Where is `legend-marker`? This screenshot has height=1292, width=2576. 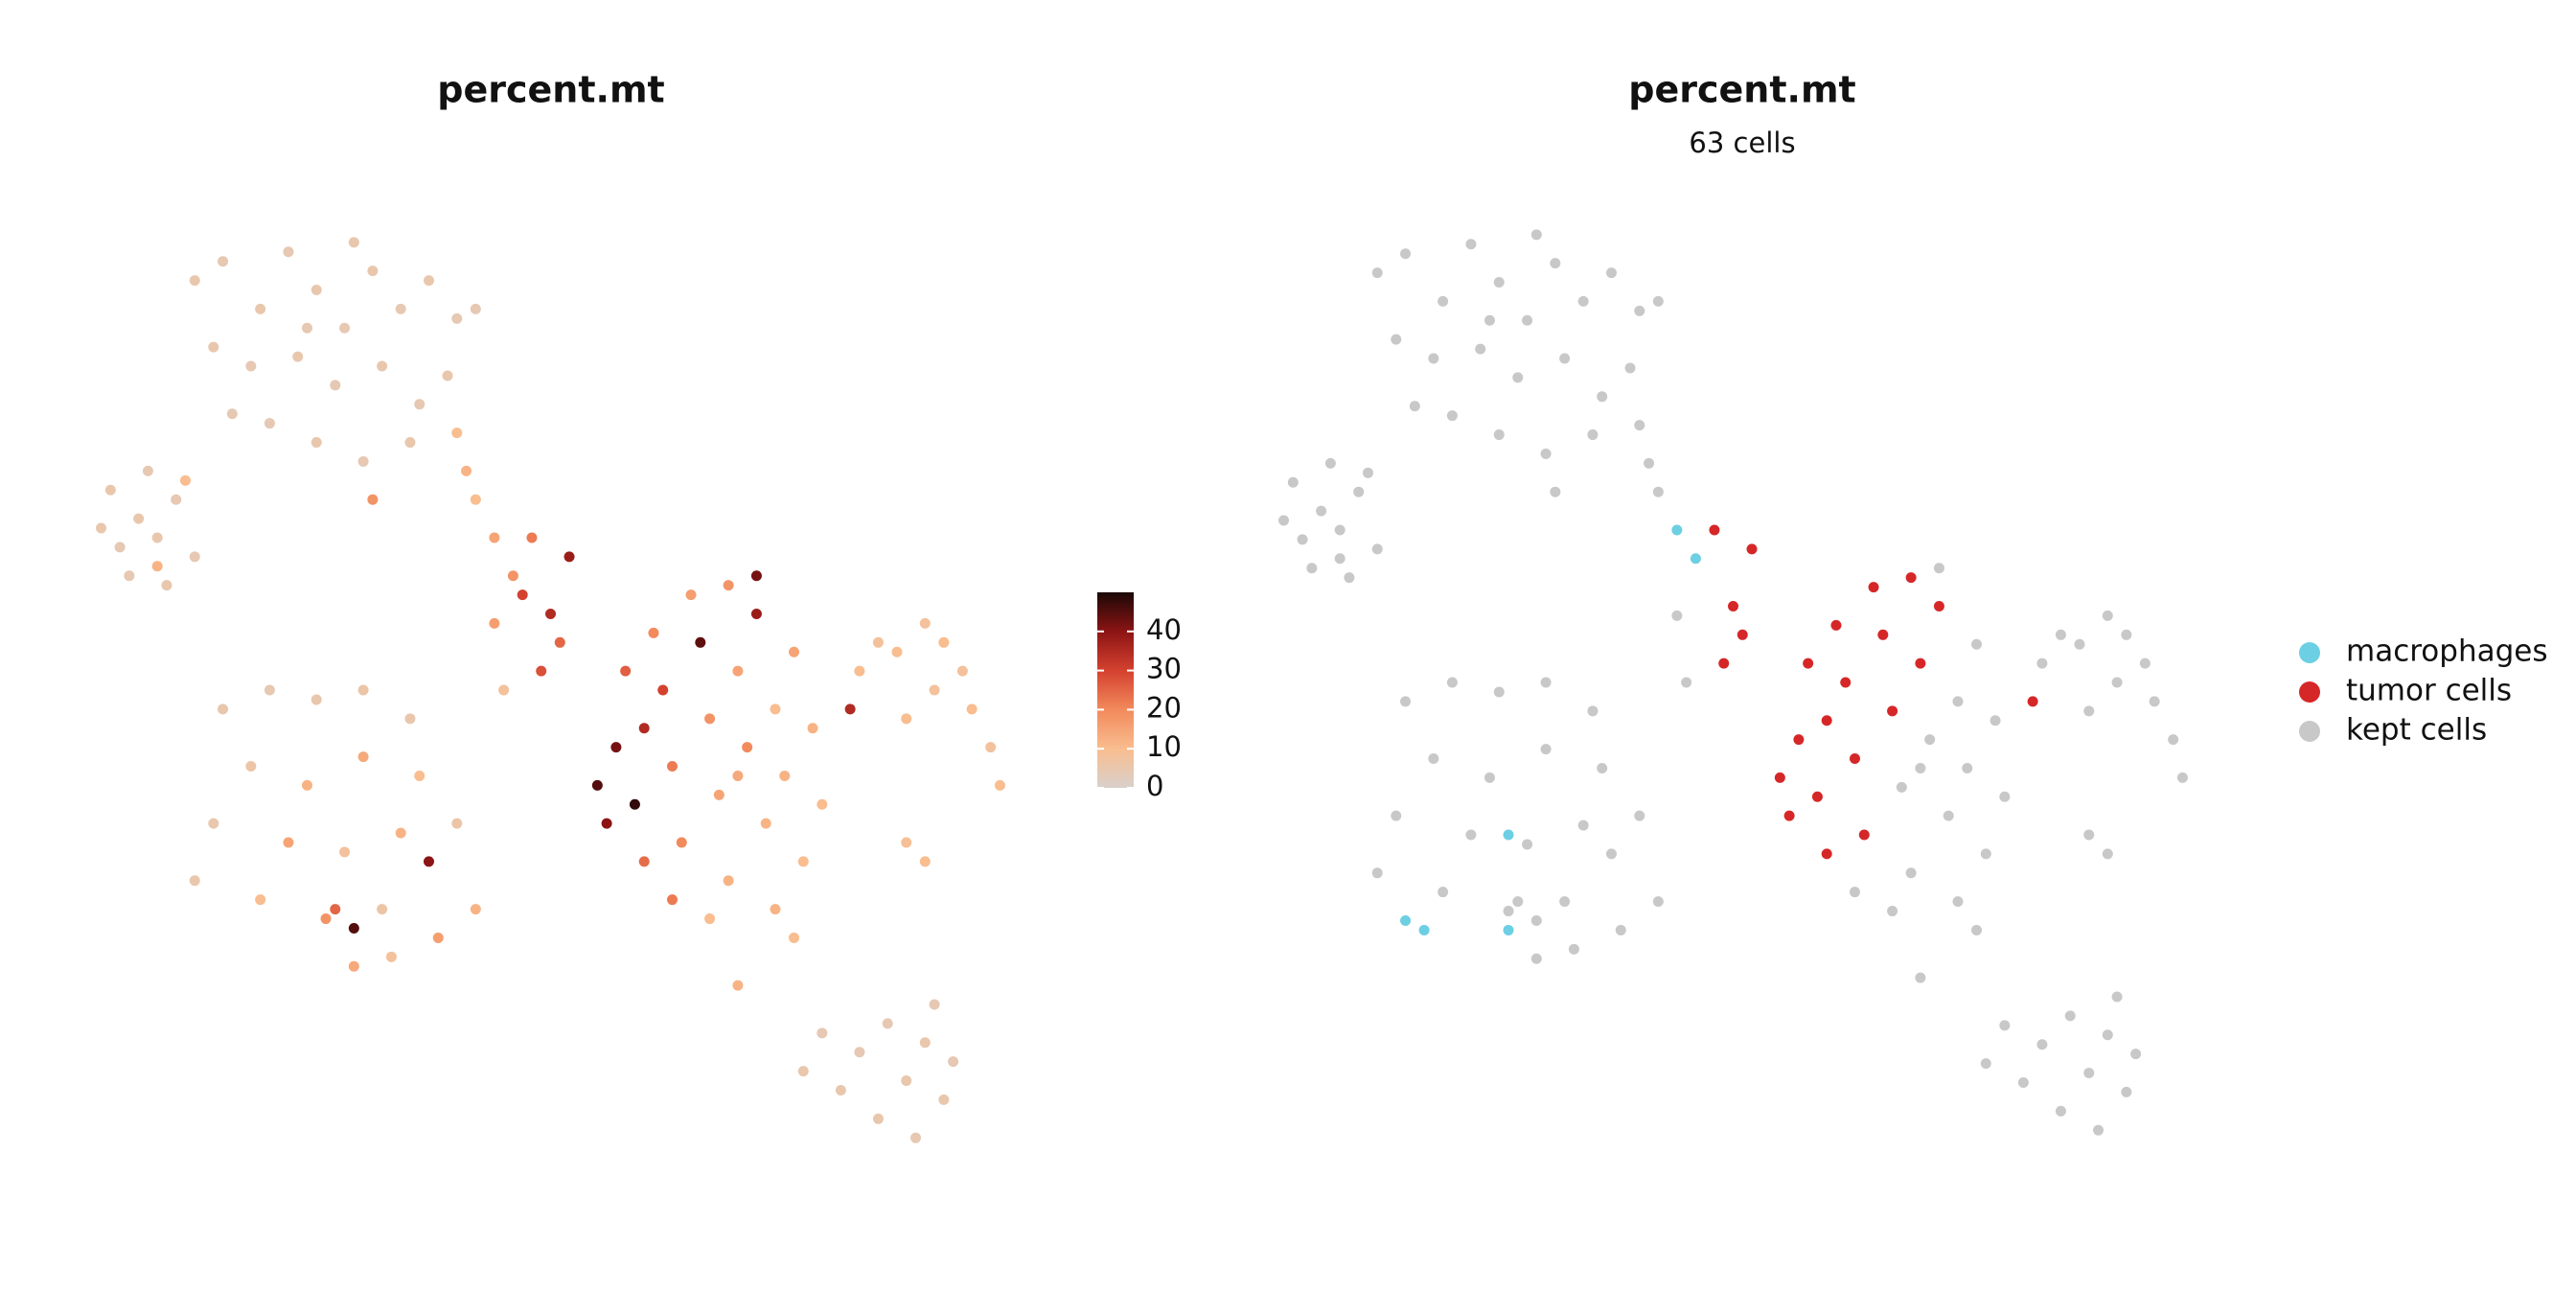
legend-marker is located at coordinates (2309, 731).